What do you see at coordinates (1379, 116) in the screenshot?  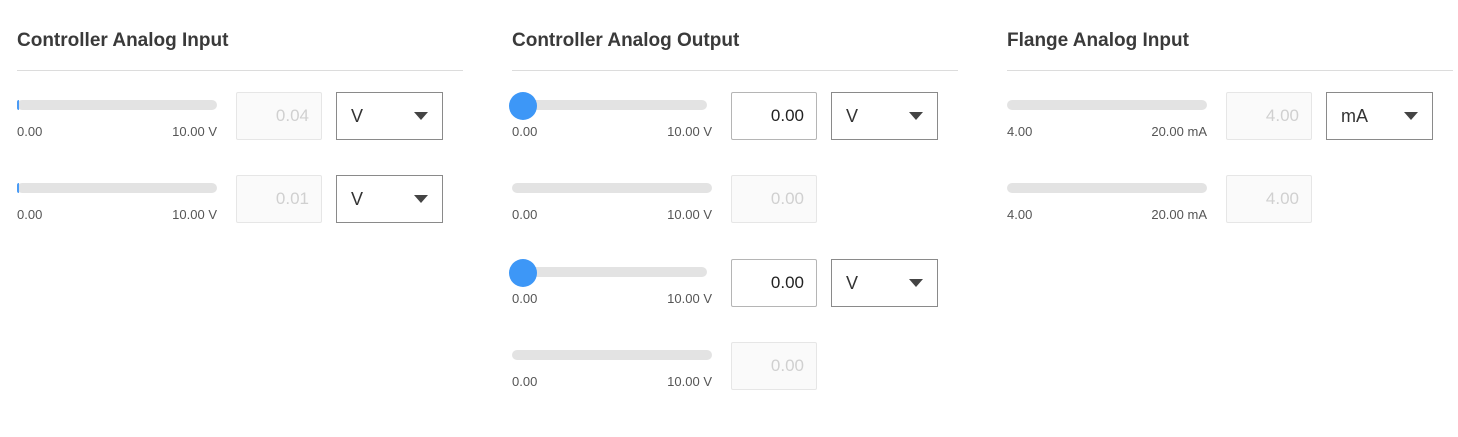 I see `unit-select: mA` at bounding box center [1379, 116].